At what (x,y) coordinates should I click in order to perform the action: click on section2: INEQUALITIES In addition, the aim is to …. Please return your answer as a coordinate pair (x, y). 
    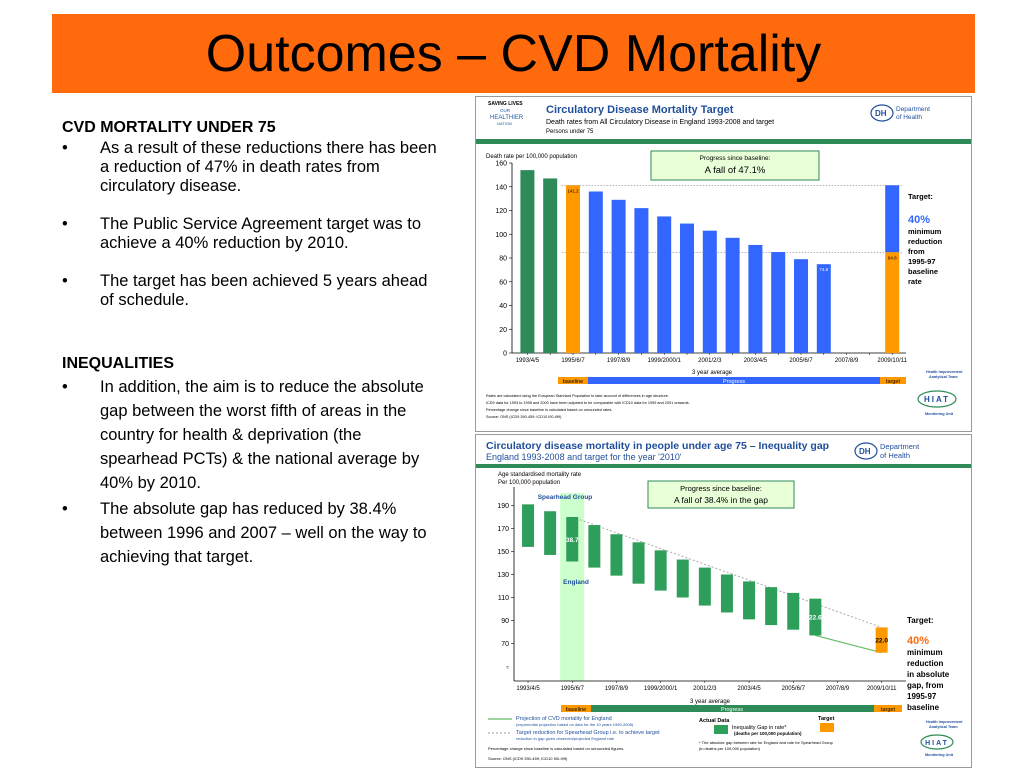
    Looking at the image, I should click on (250, 461).